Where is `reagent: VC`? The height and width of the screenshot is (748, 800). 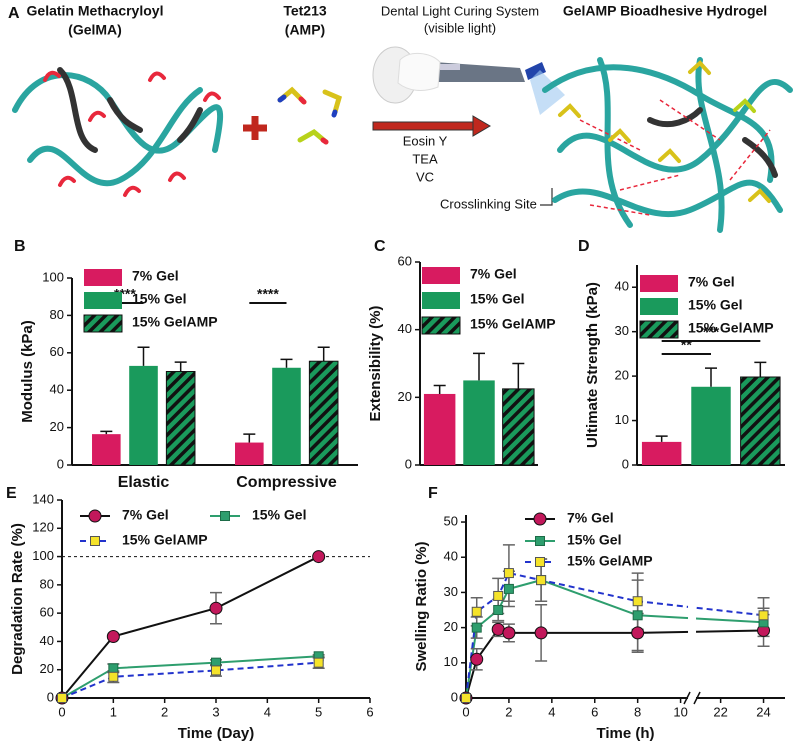 reagent: VC is located at coordinates (425, 176).